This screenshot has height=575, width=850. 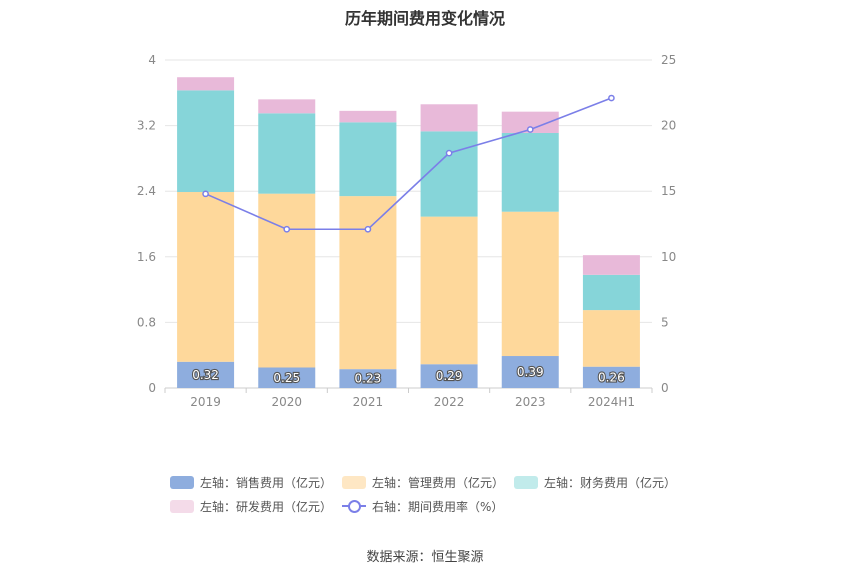 I want to click on right-axis-tick-label: 0, so click(x=665, y=388).